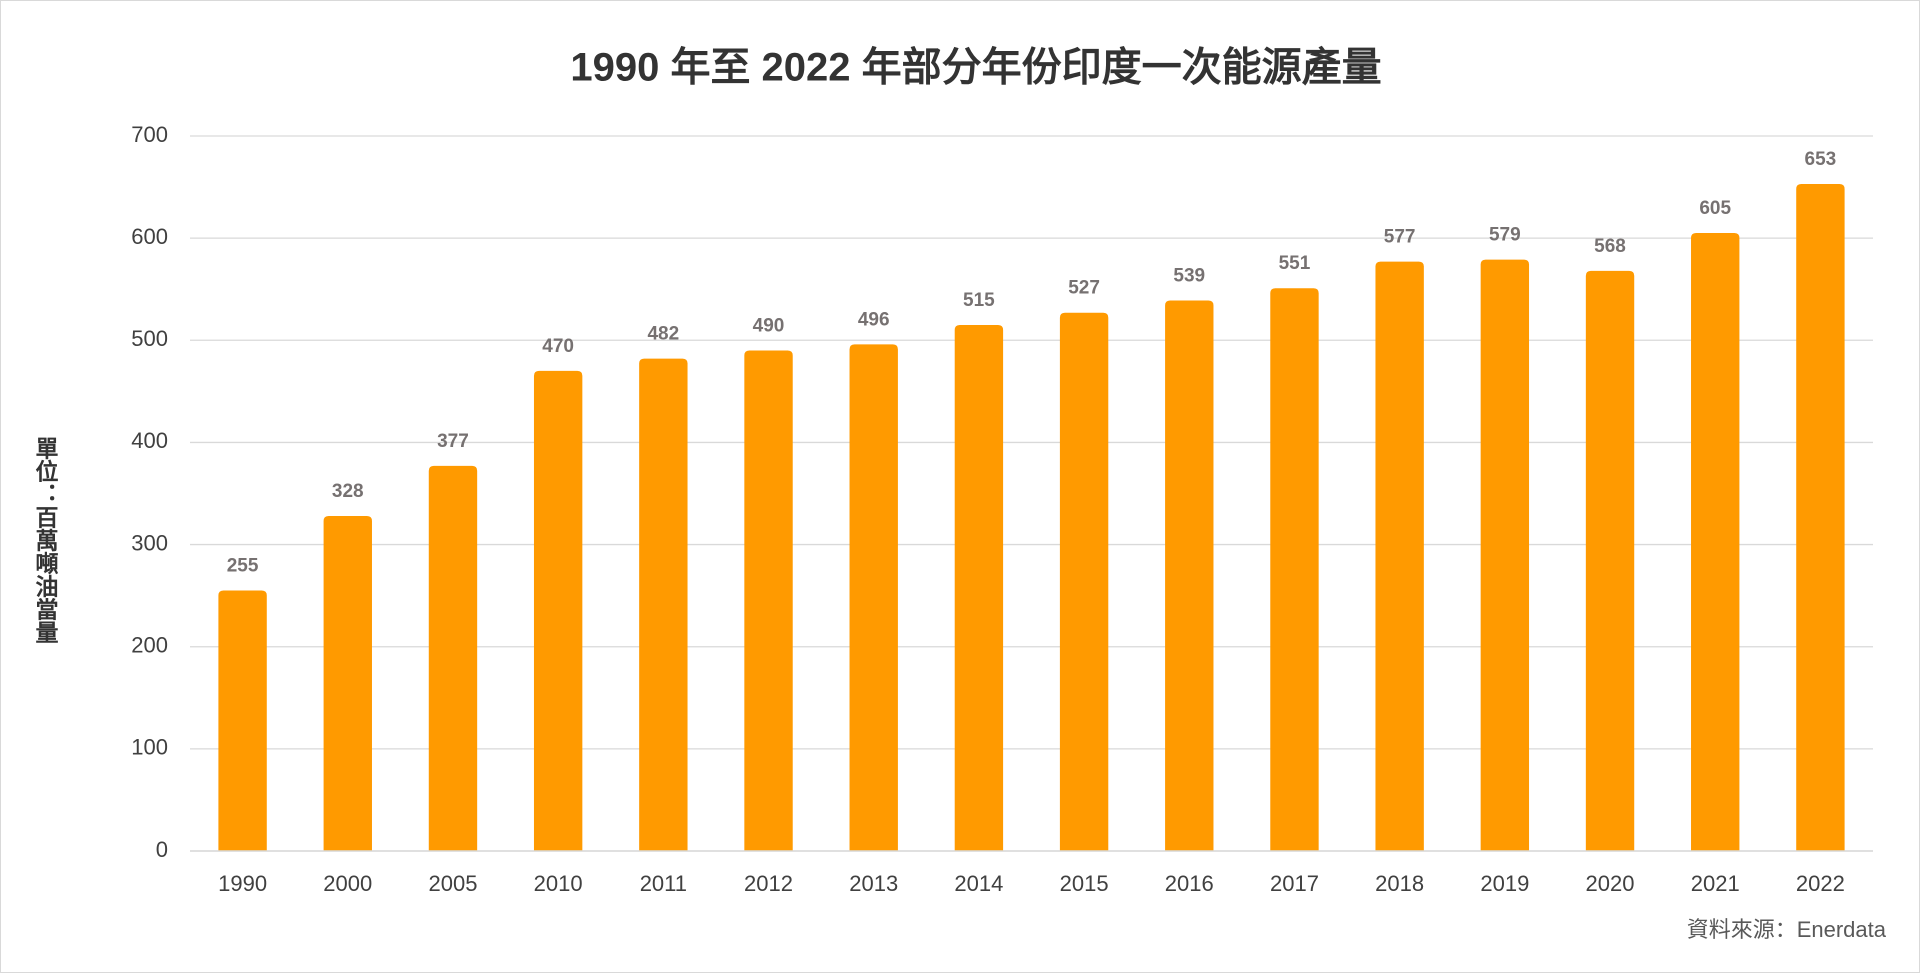 The height and width of the screenshot is (973, 1920). I want to click on chart-title: 1990 年至 2022 年部分年份印度一次能源產量, so click(975, 68).